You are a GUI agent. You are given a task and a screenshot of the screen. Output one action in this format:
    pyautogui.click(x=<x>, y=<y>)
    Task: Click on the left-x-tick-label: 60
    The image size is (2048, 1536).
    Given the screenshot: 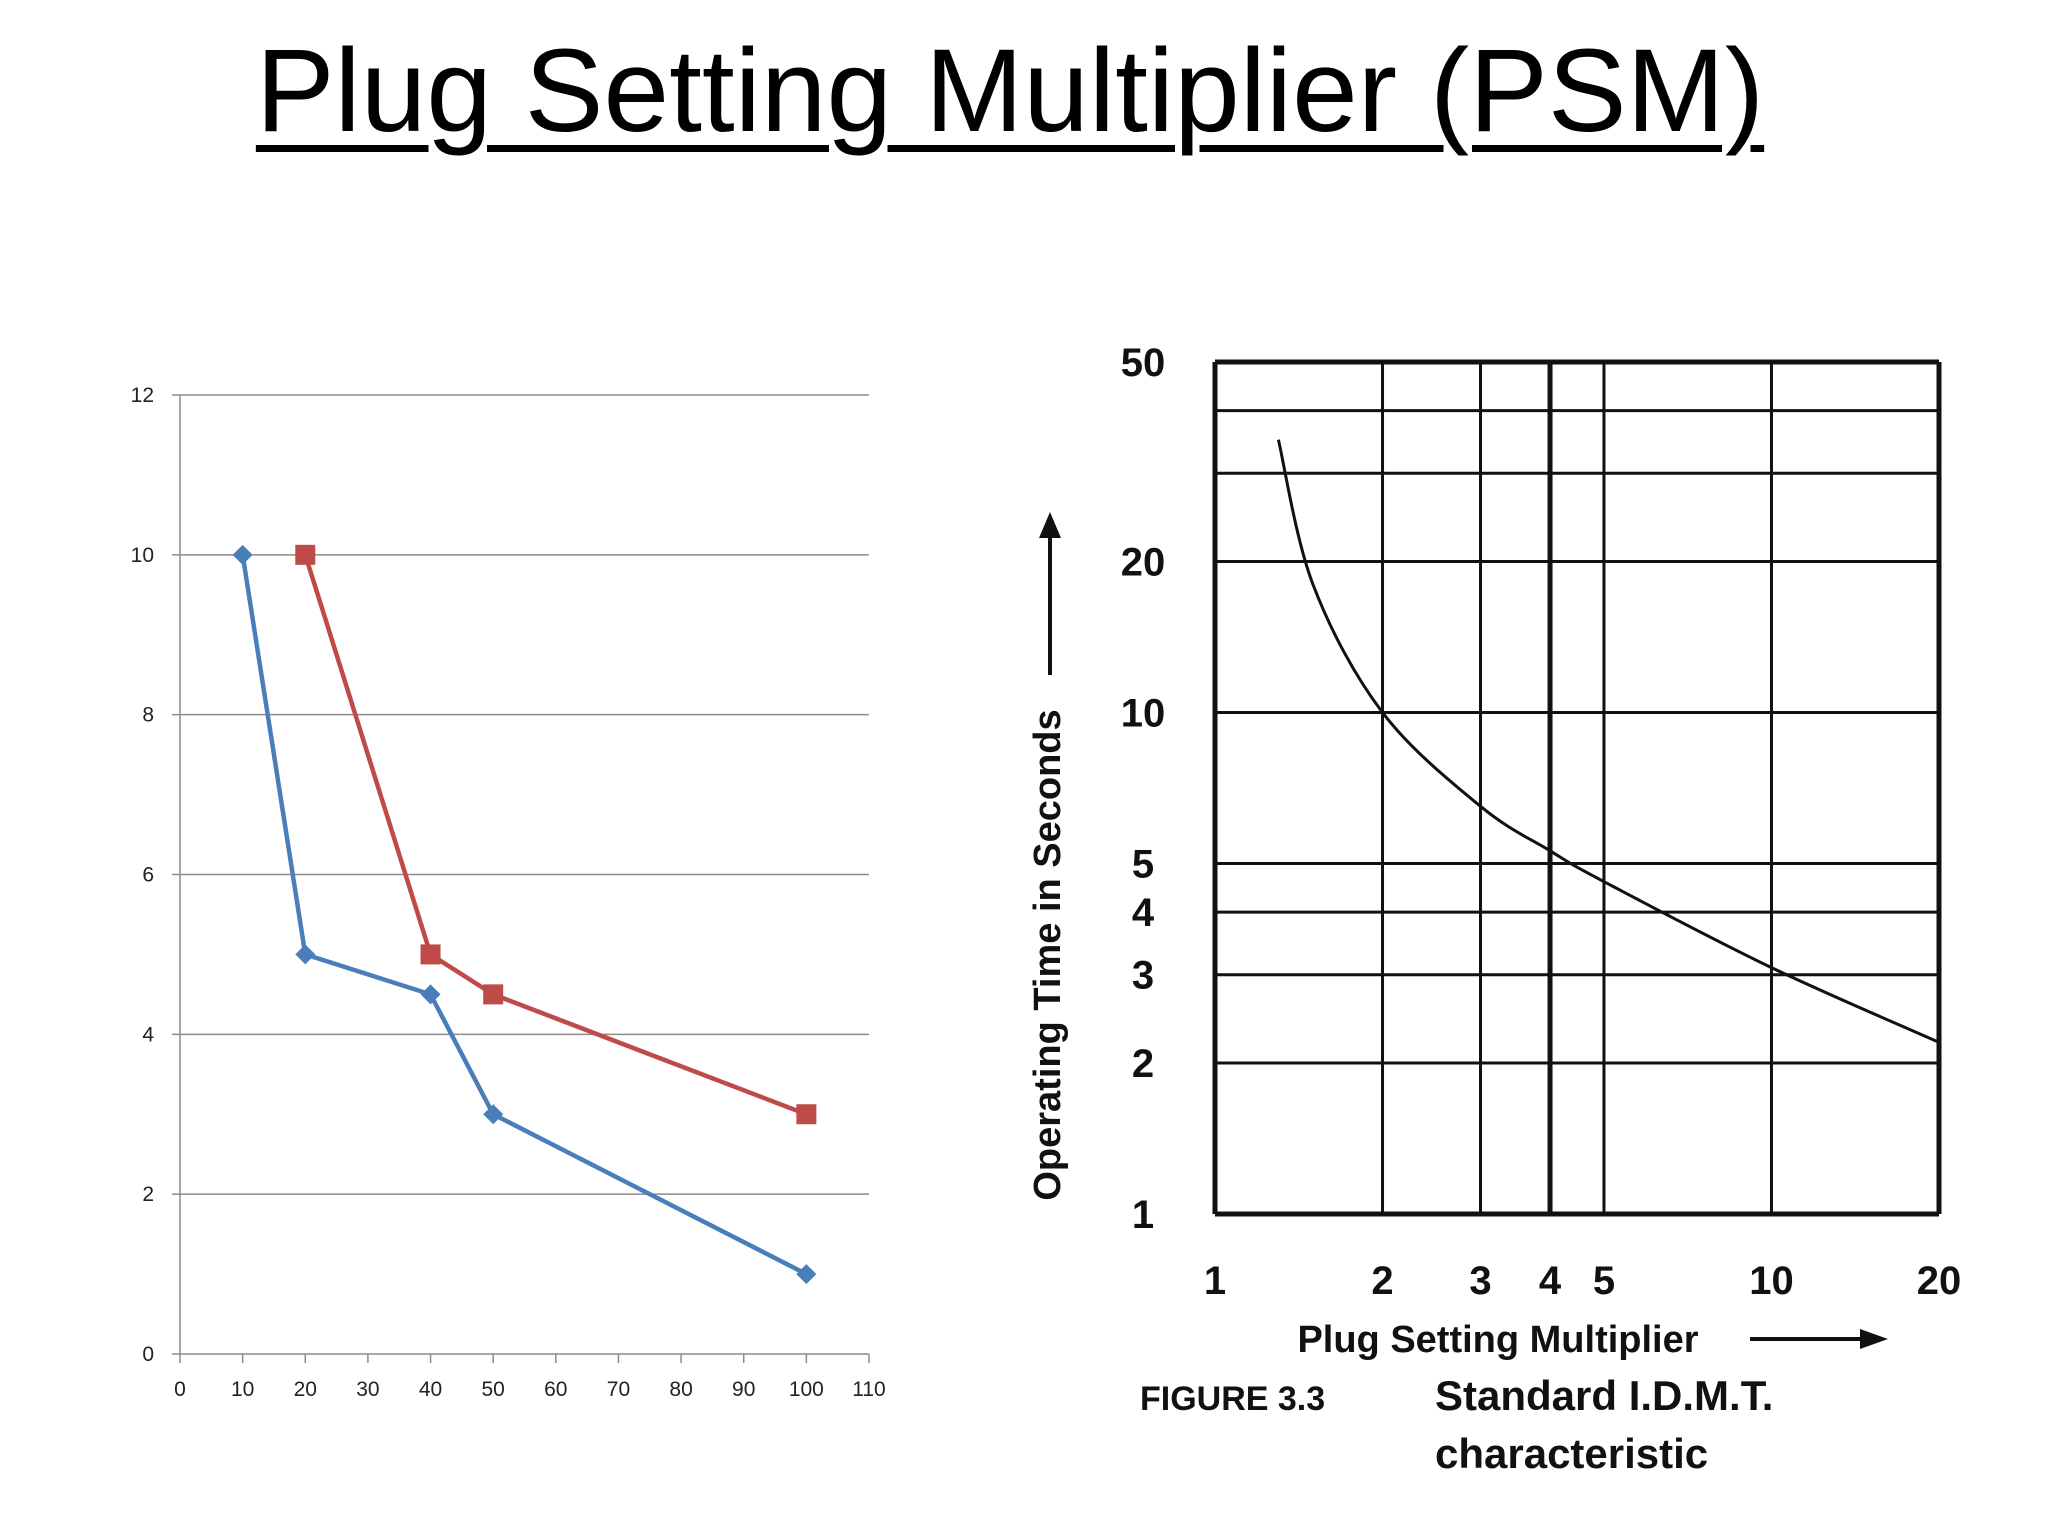 What is the action you would take?
    pyautogui.click(x=555, y=1389)
    